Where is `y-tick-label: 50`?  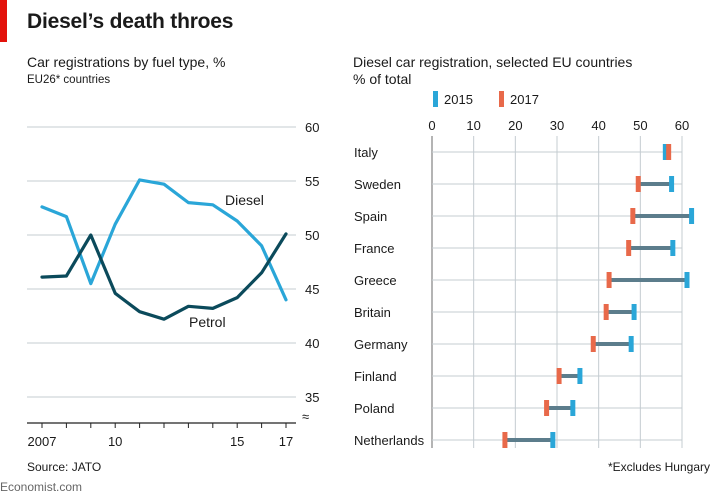 y-tick-label: 50 is located at coordinates (312, 235).